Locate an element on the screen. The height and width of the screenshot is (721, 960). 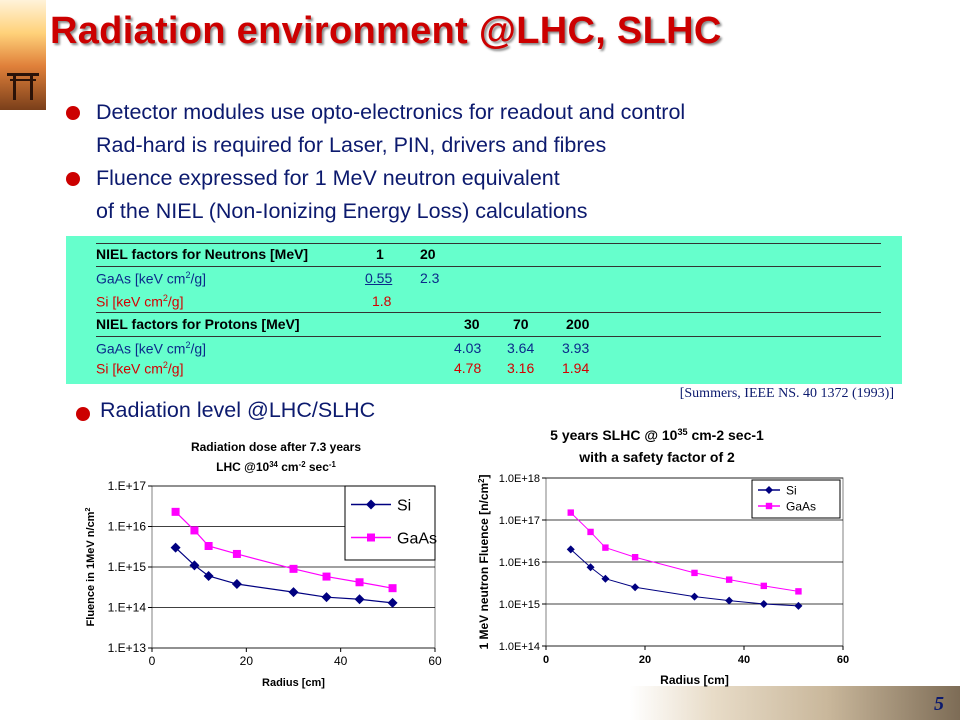
niel-value: 1.94 is located at coordinates (576, 368).